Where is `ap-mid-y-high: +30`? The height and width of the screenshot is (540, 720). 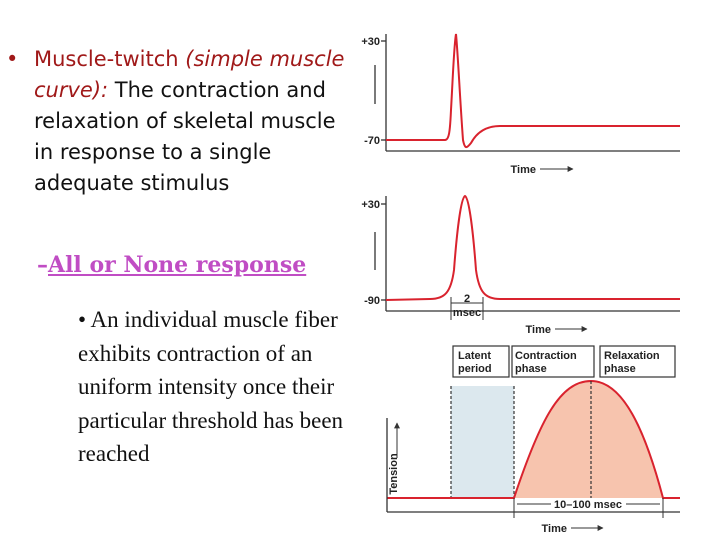
ap-mid-y-high: +30 is located at coordinates (370, 205).